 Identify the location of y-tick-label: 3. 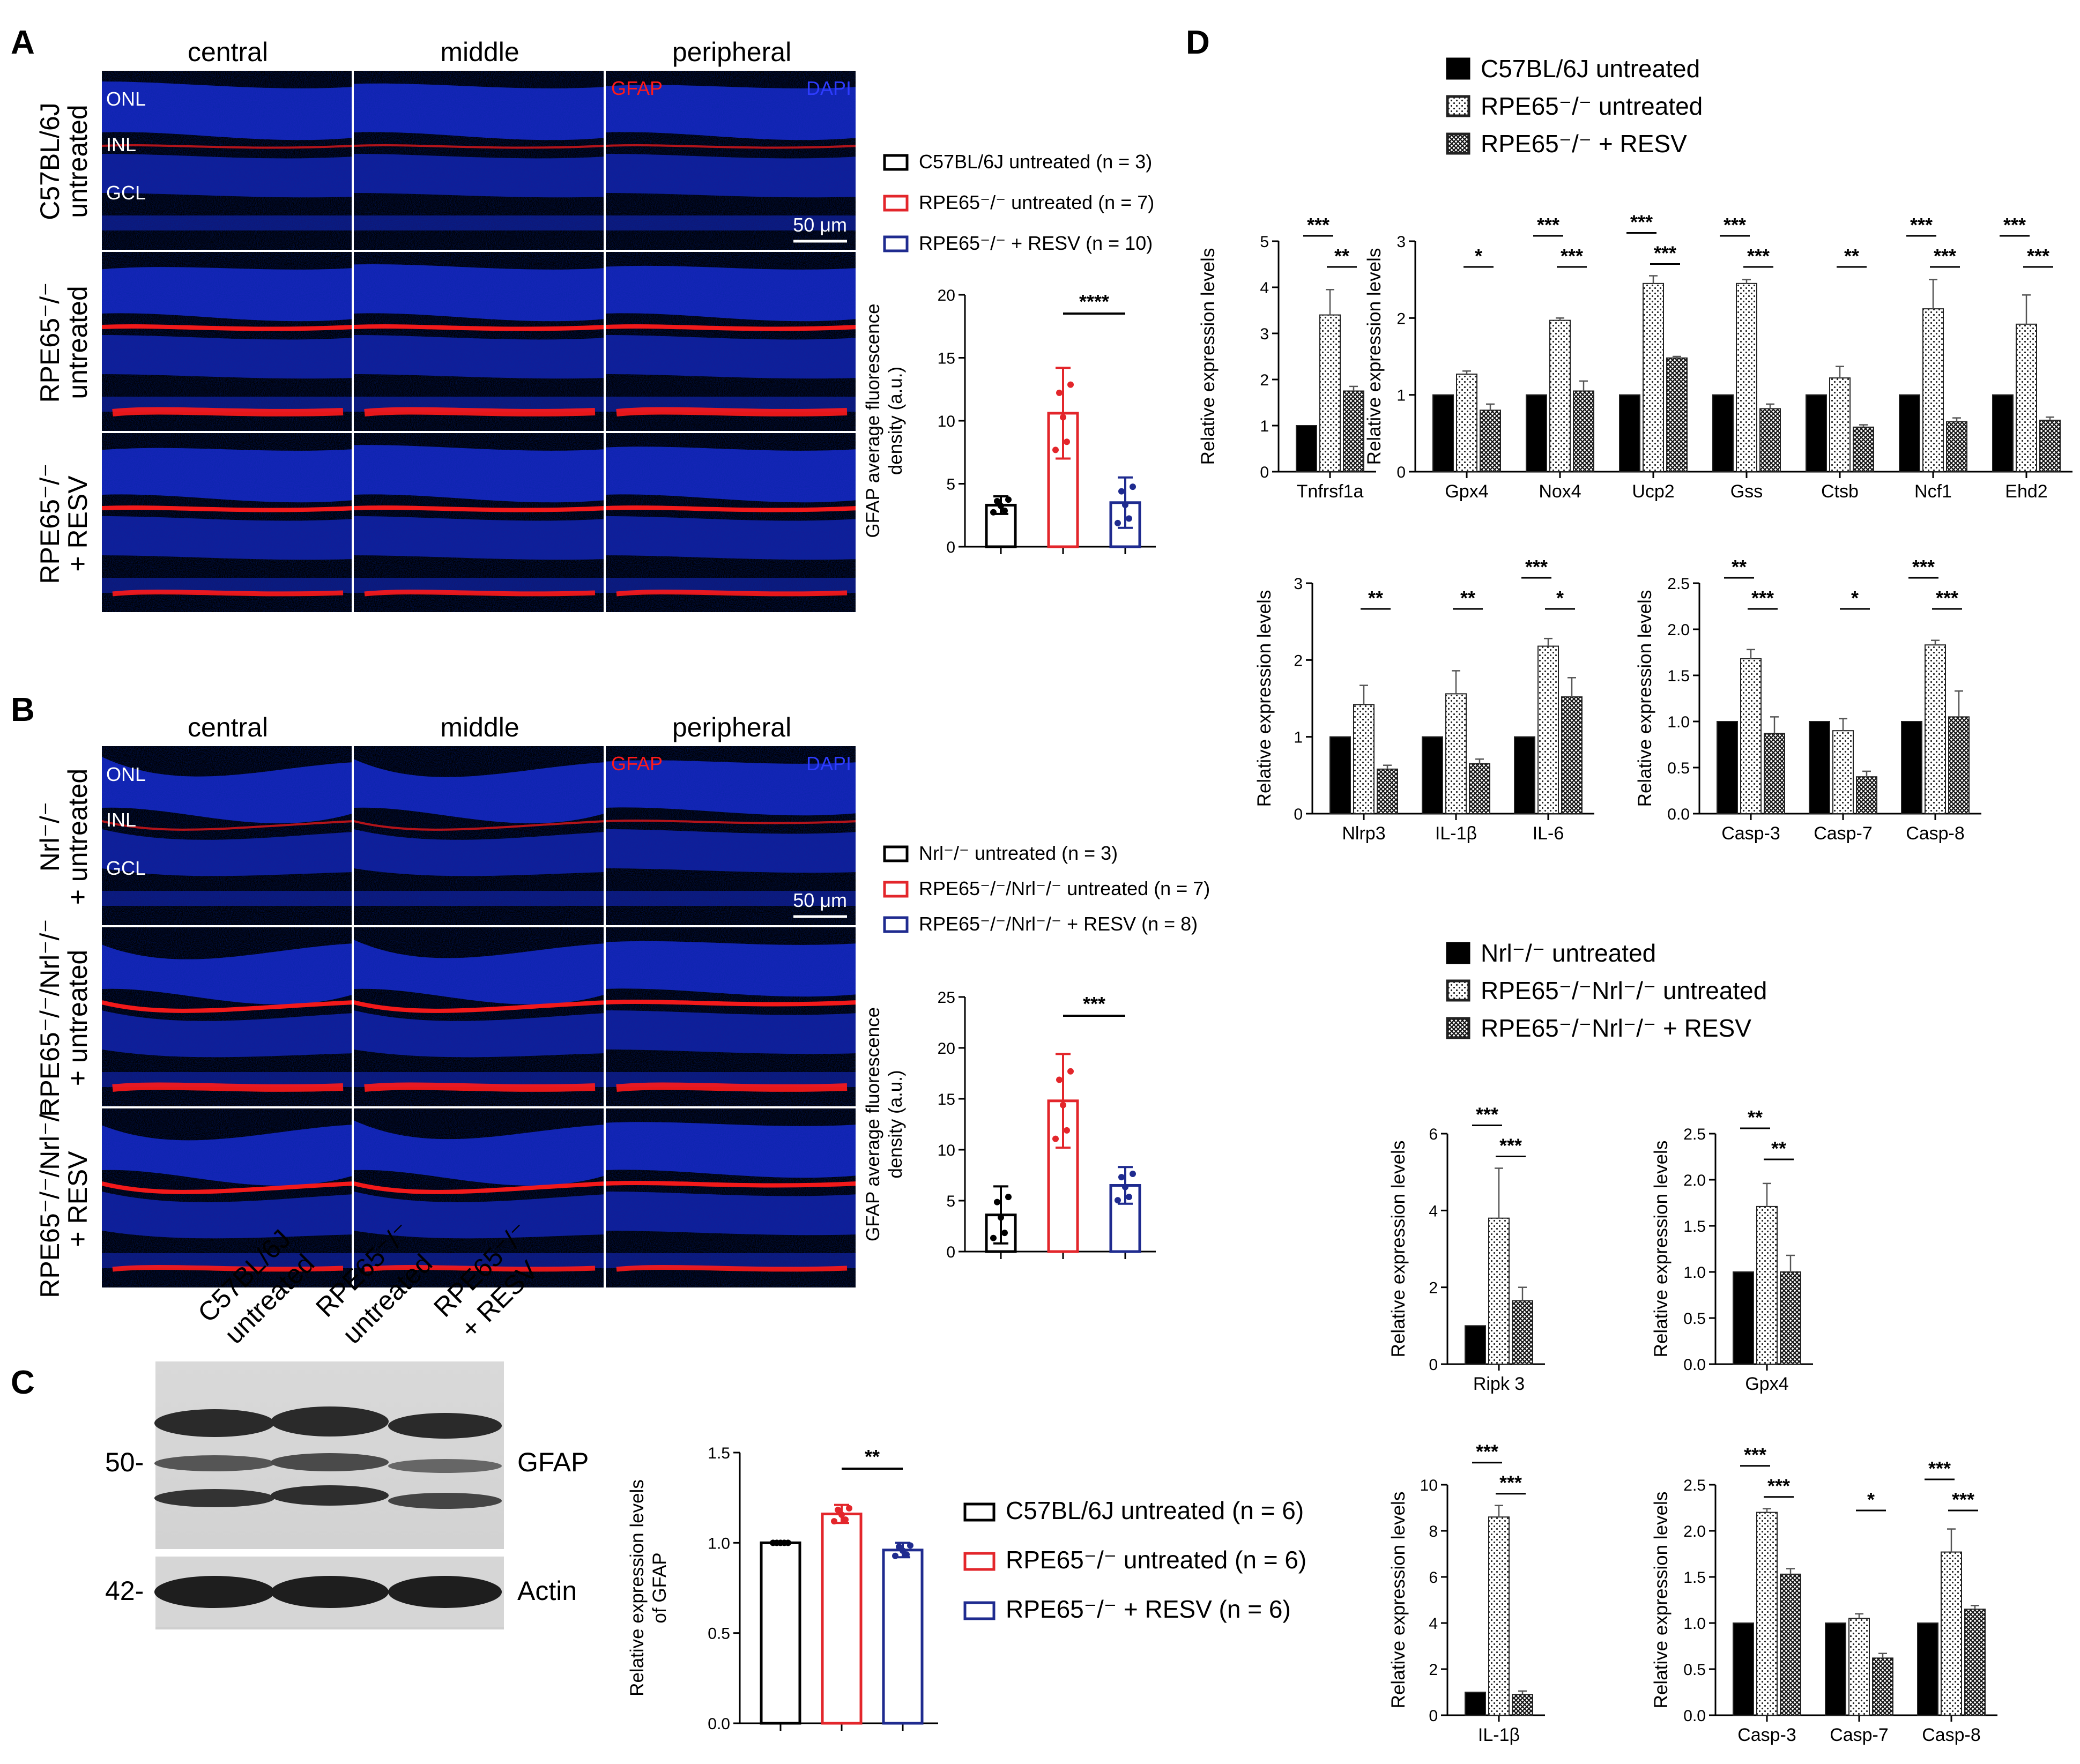
(1298, 584).